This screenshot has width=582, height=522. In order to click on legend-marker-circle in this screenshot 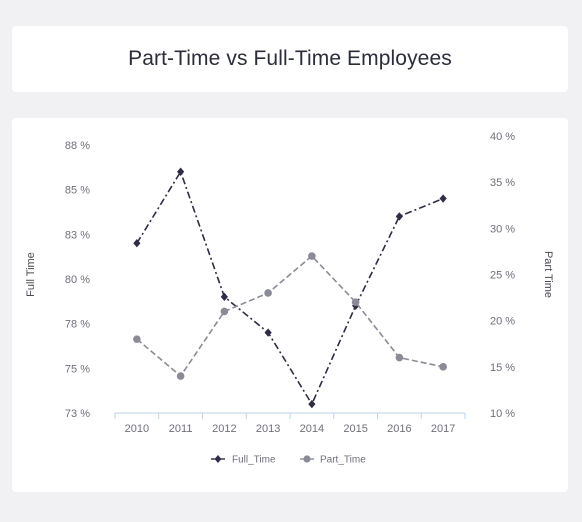, I will do `click(307, 459)`.